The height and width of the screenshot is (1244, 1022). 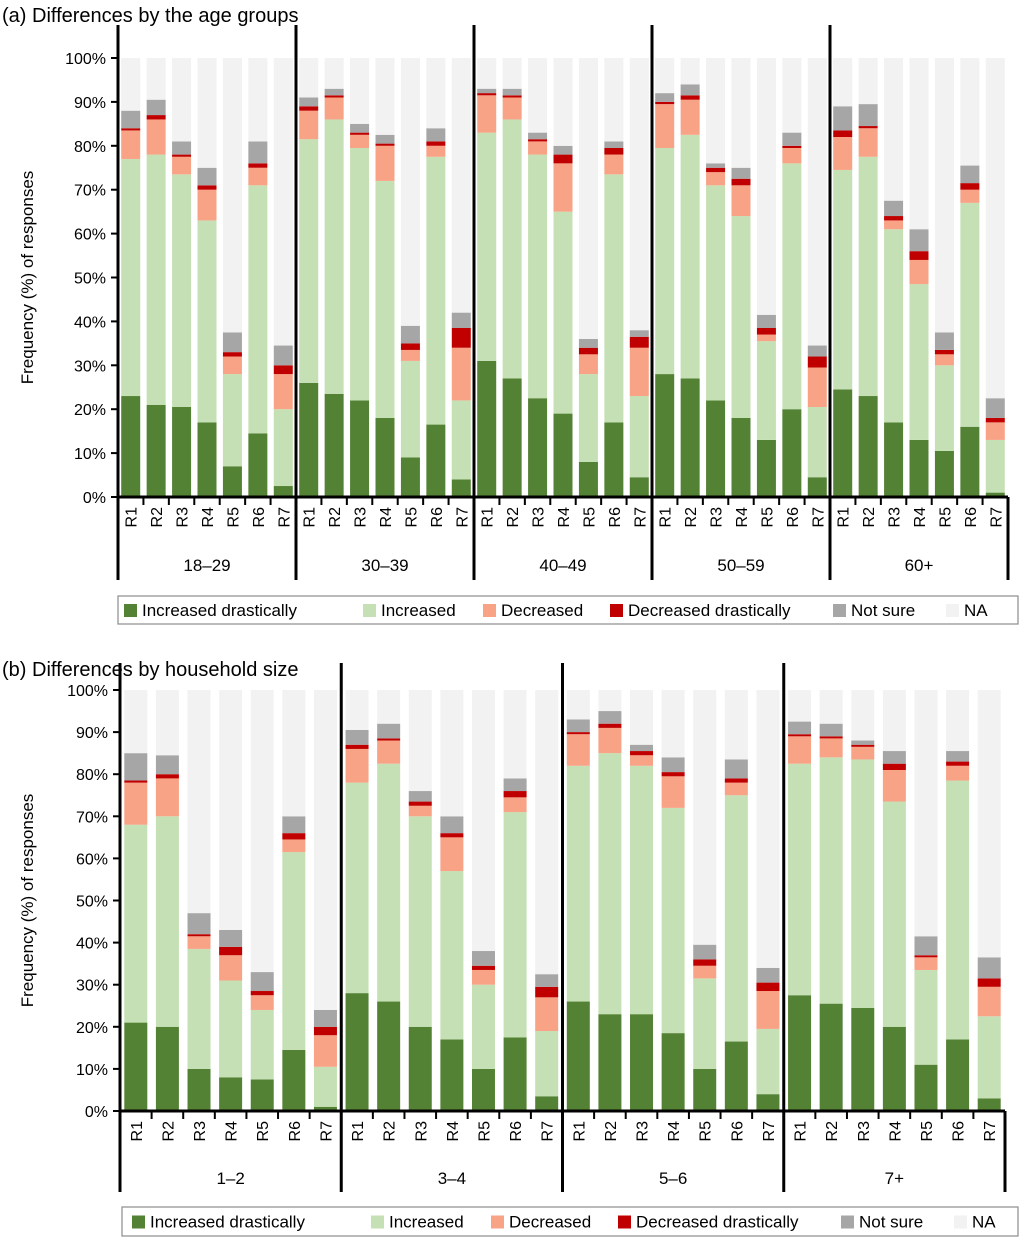 I want to click on group-label: 30–39, so click(x=384, y=565).